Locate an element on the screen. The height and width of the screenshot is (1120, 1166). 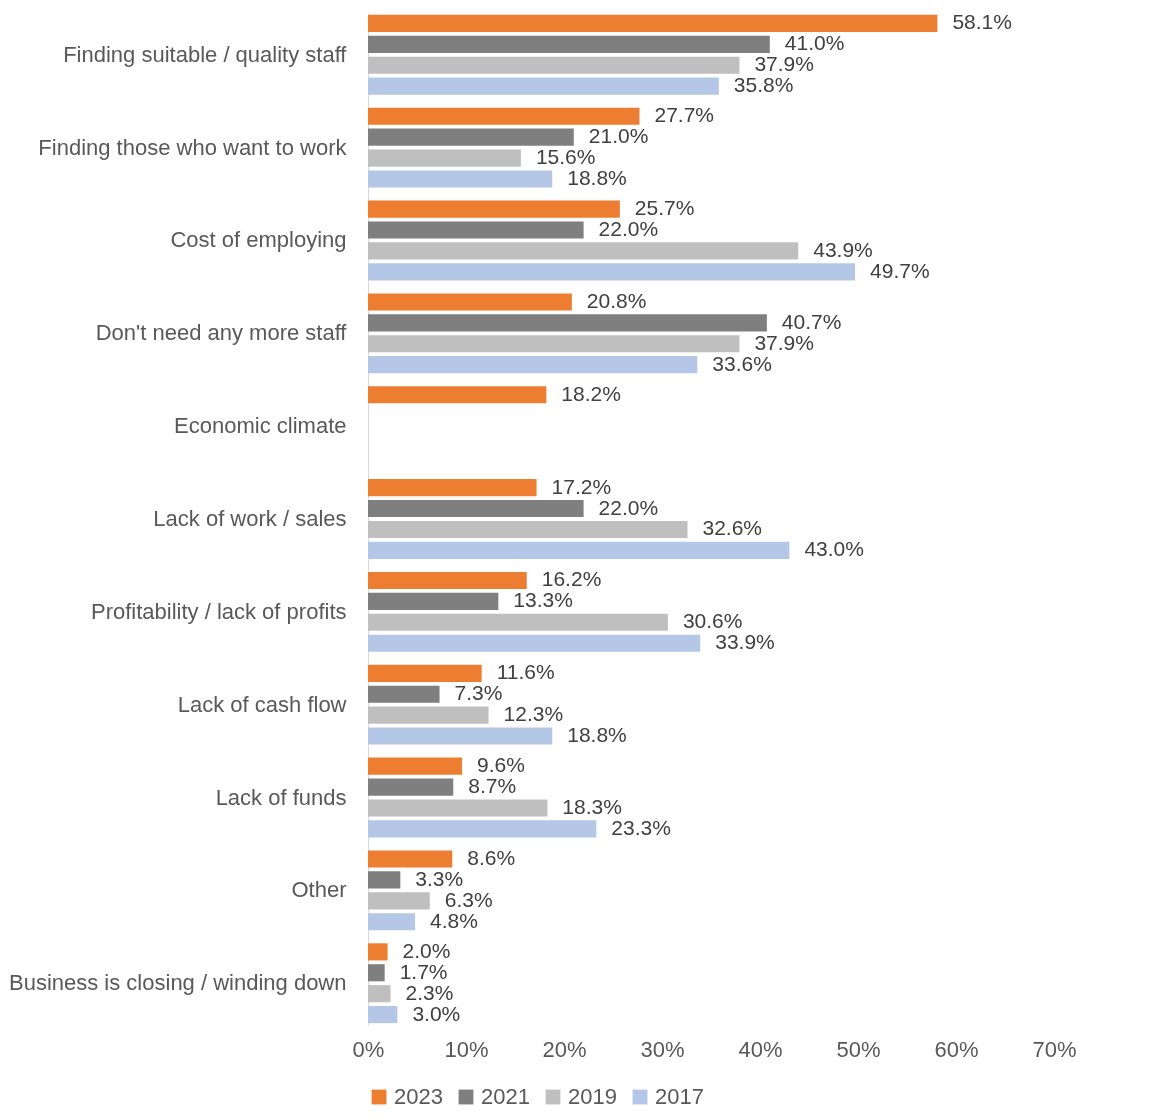
data-label: 18.8% is located at coordinates (597, 735).